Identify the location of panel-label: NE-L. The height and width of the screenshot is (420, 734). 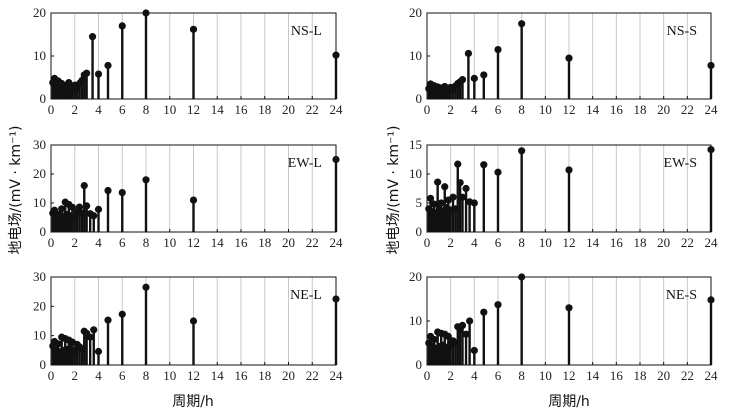
(306, 295).